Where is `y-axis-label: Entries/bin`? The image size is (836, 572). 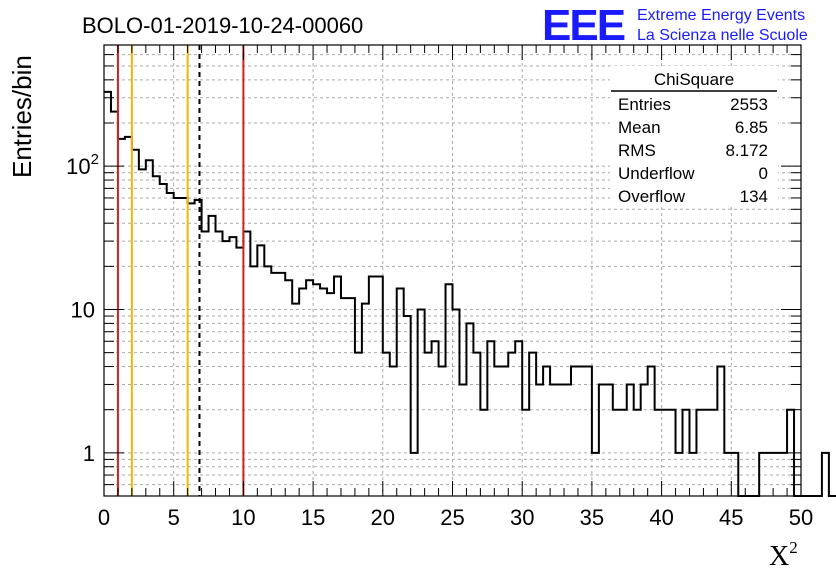
y-axis-label: Entries/bin is located at coordinates (22, 116).